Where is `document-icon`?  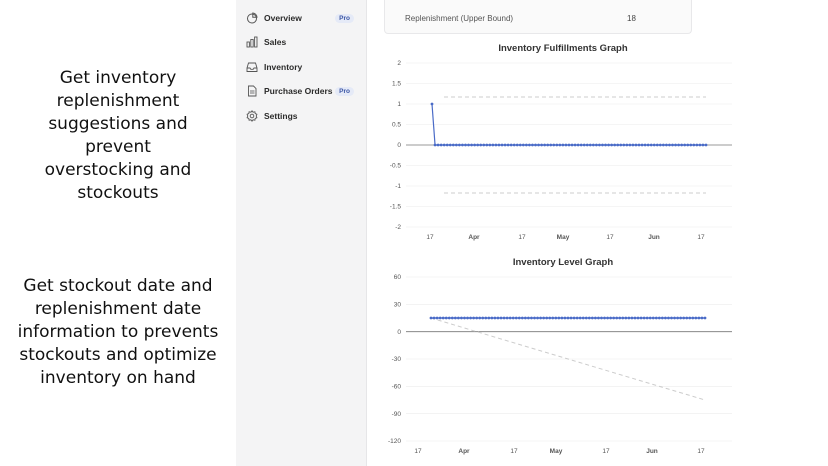 document-icon is located at coordinates (252, 91).